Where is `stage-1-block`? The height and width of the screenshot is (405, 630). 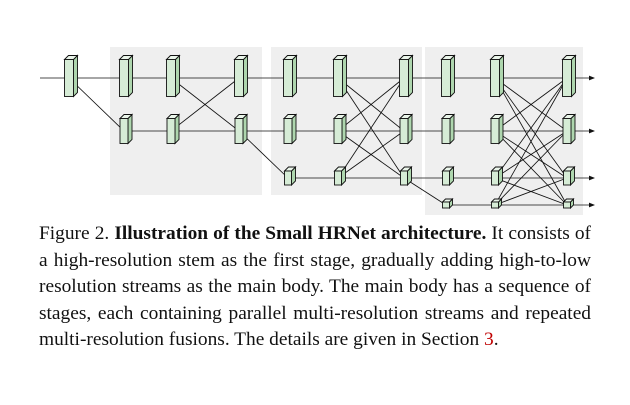
stage-1-block is located at coordinates (71, 76).